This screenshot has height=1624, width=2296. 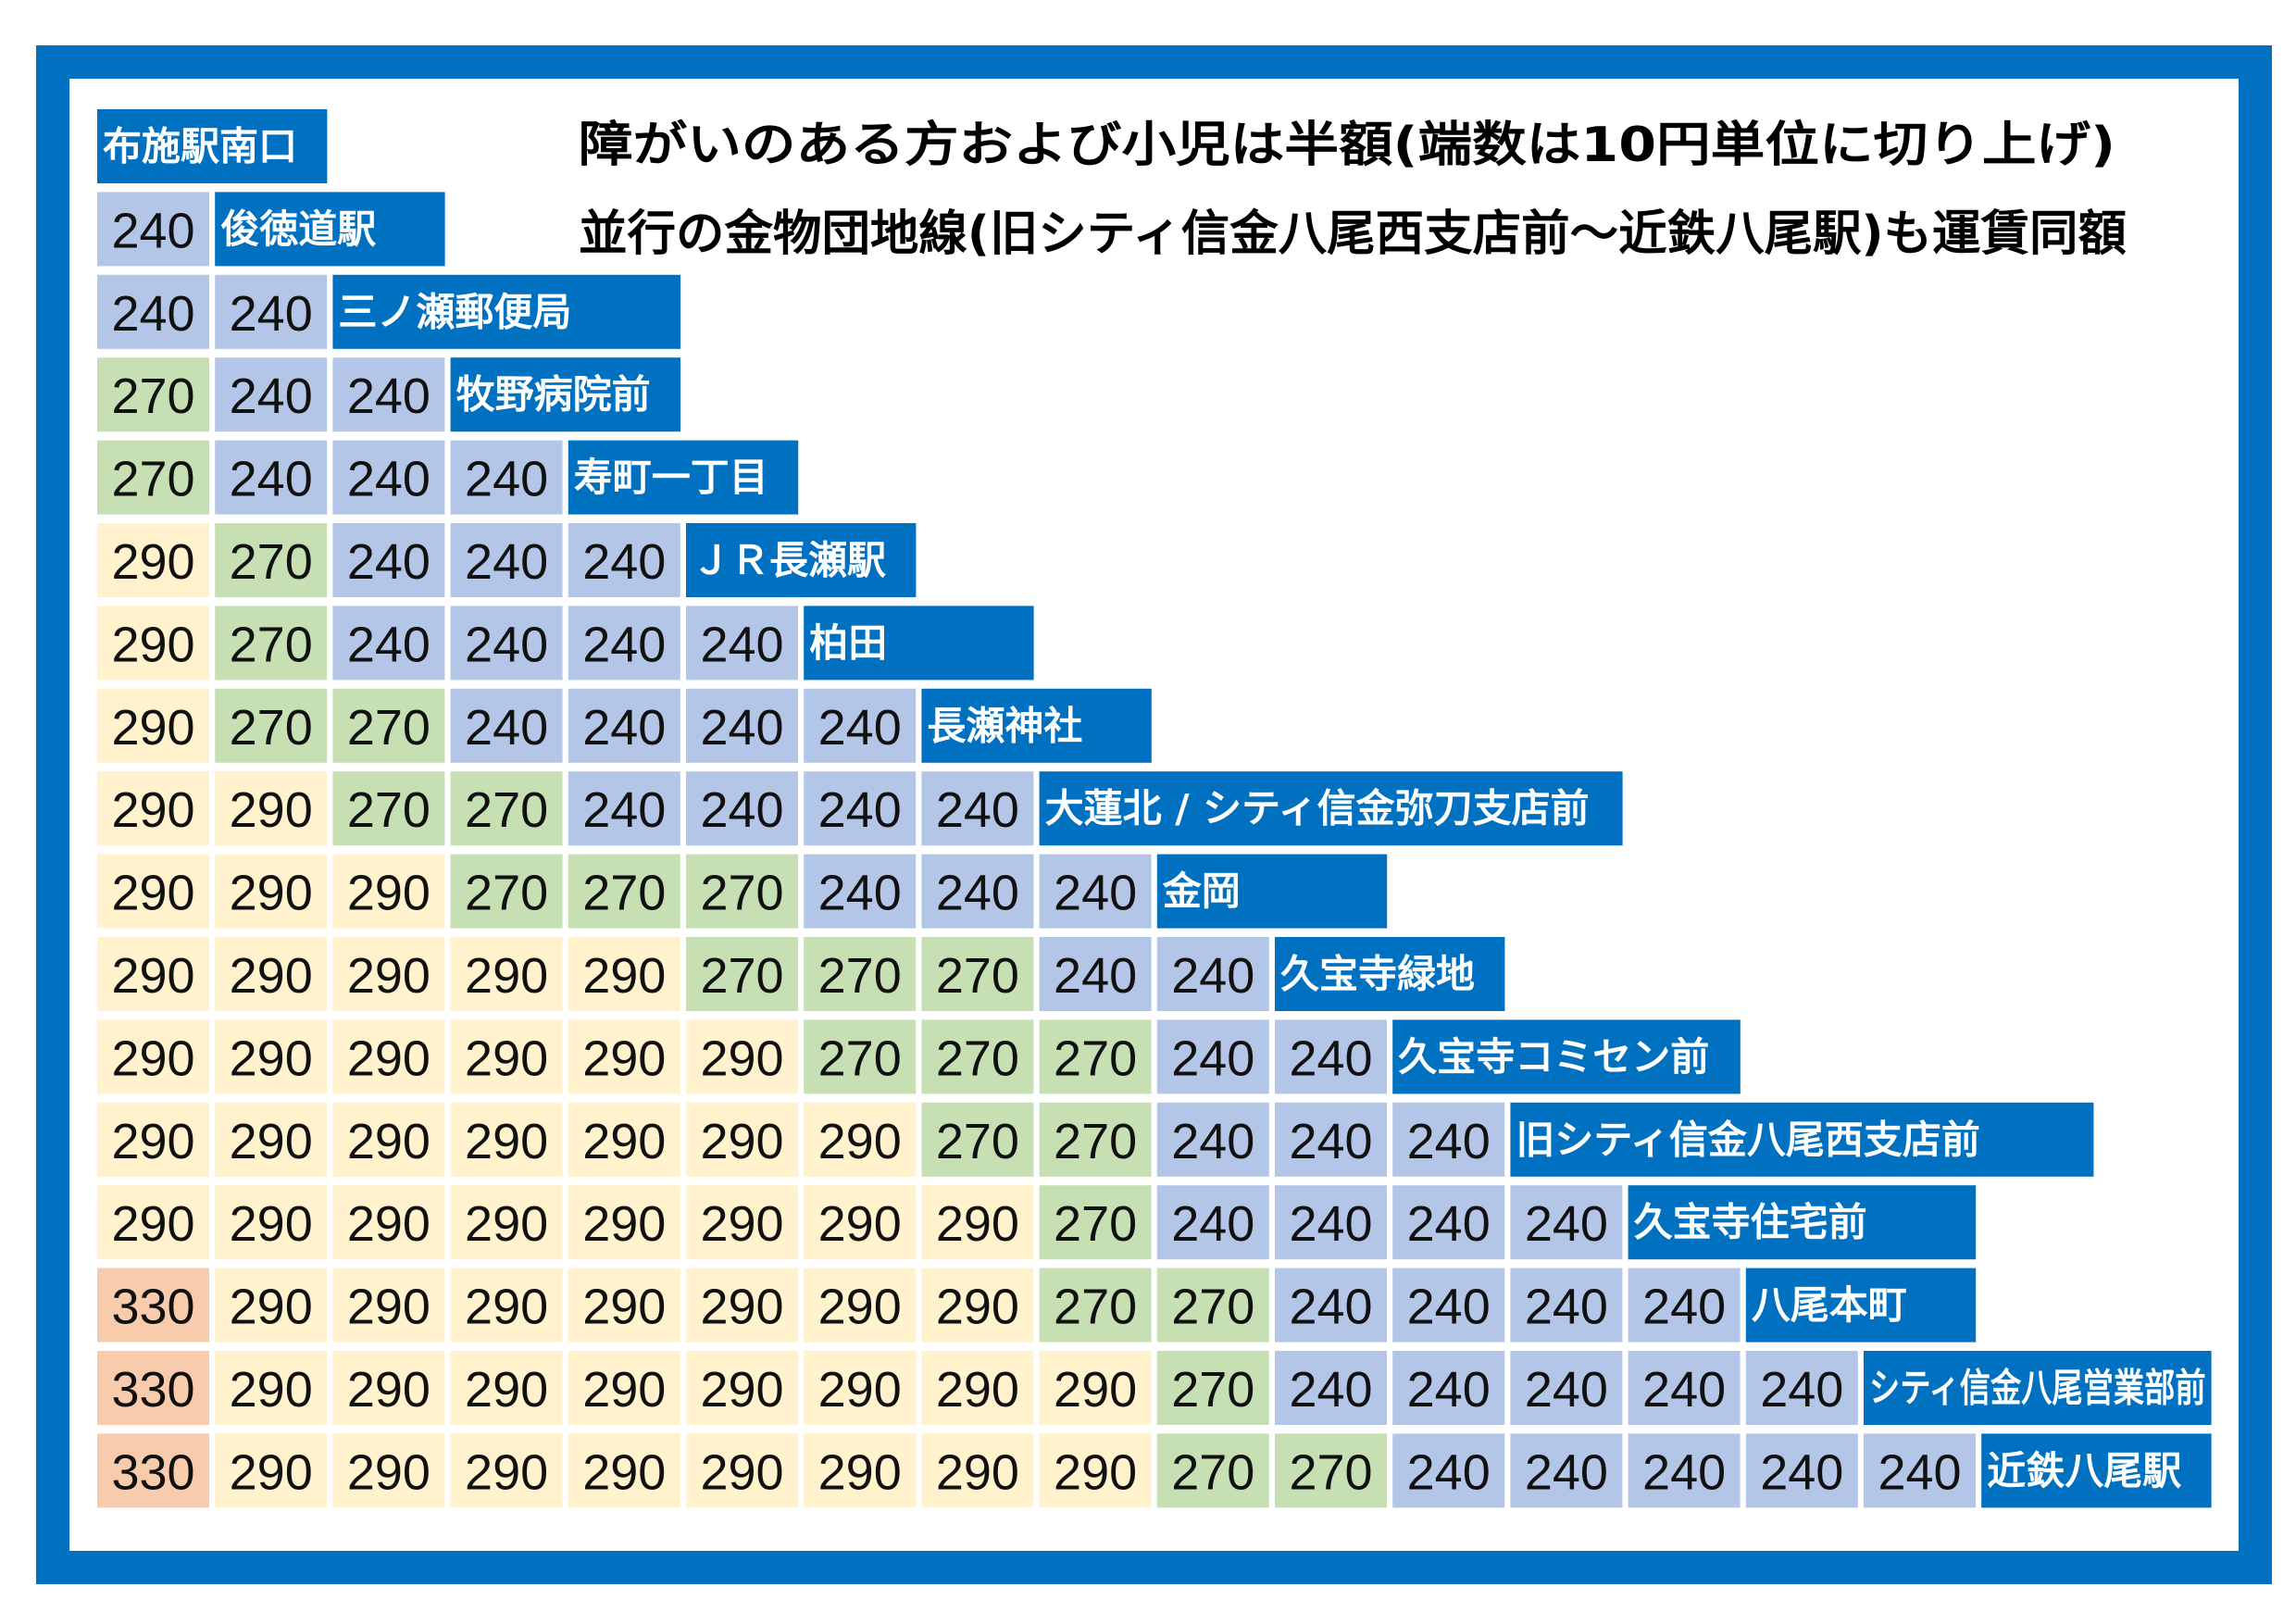 What do you see at coordinates (1353, 234) in the screenshot?
I see `notice-line: 並行の金物団地線(旧シティ信金八尾西支店前～近鉄八尾駅)も運賃同額` at bounding box center [1353, 234].